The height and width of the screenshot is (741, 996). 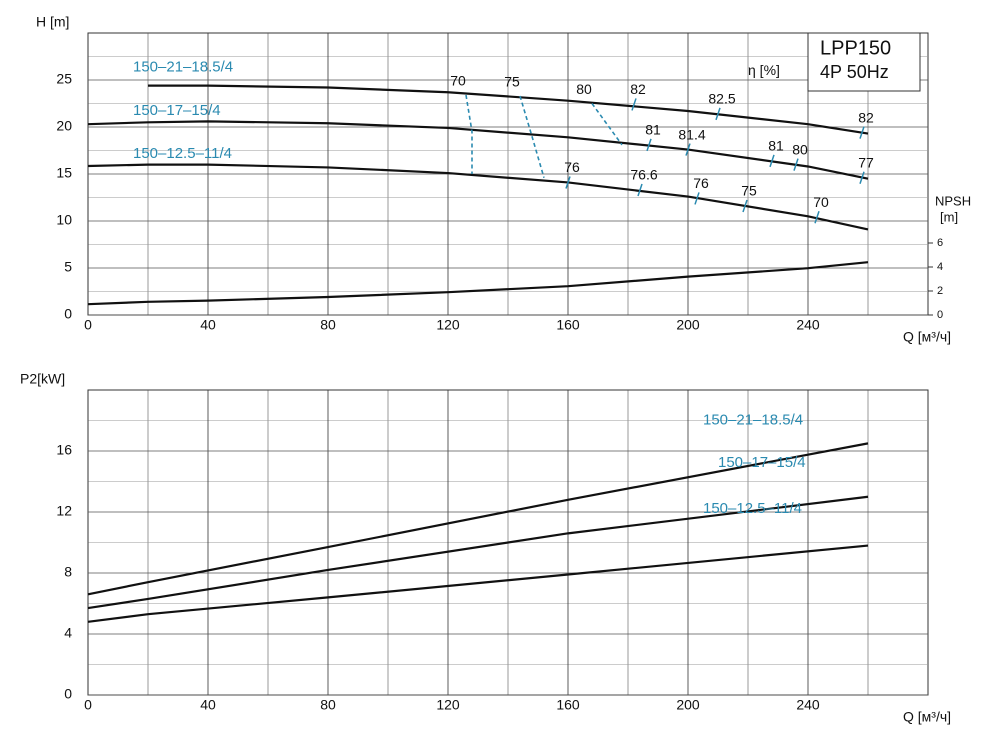 What do you see at coordinates (949, 216) in the screenshot?
I see `y2-axis-unit: [m]` at bounding box center [949, 216].